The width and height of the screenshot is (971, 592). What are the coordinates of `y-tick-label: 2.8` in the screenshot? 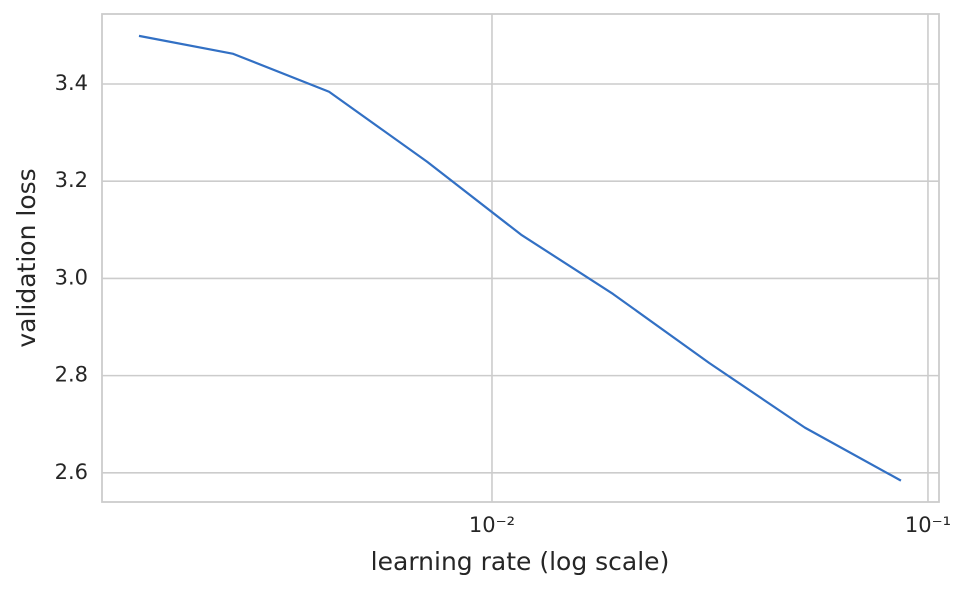 It's located at (71, 375).